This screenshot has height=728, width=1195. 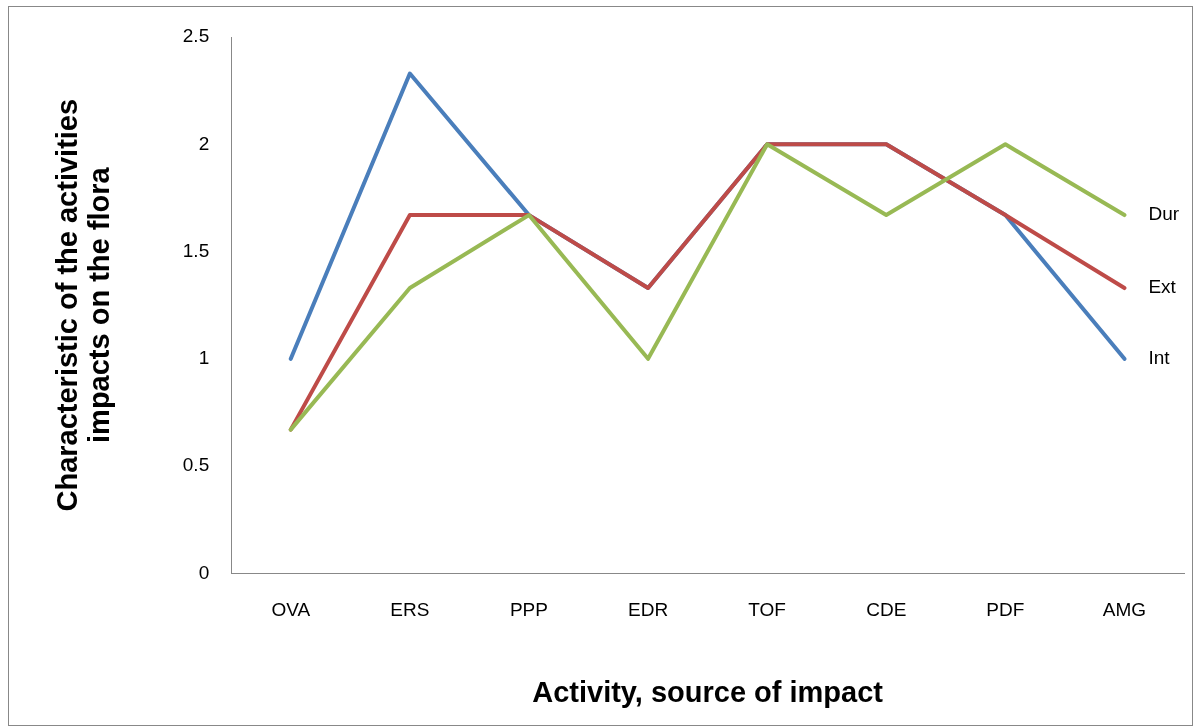 What do you see at coordinates (196, 250) in the screenshot?
I see `y-tick-label: 1.5` at bounding box center [196, 250].